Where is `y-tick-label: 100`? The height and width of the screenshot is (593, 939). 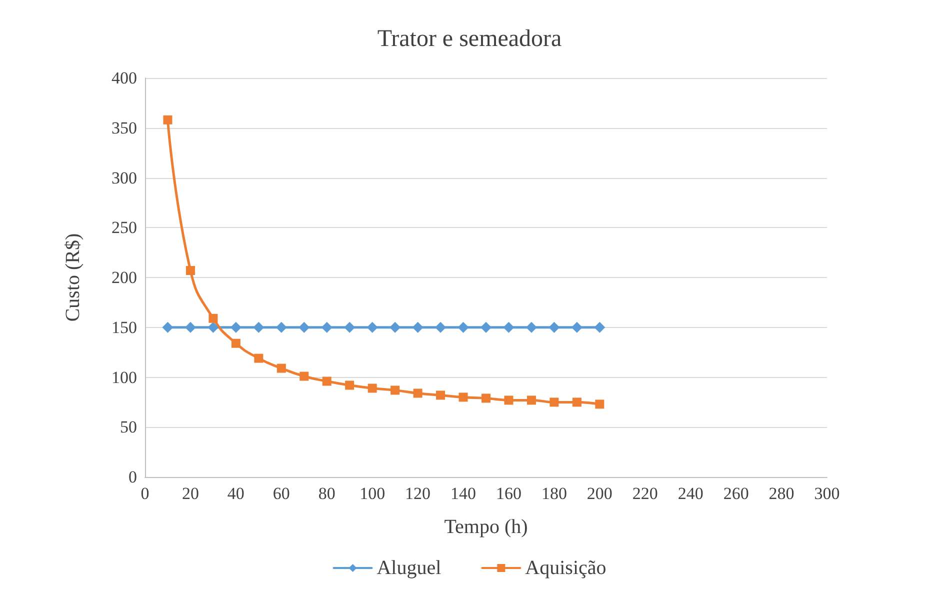 y-tick-label: 100 is located at coordinates (124, 377).